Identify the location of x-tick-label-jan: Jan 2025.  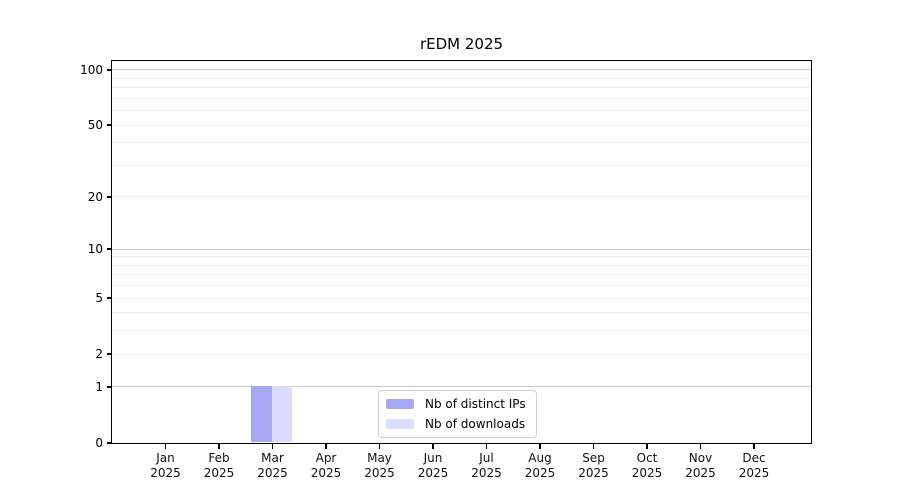
(166, 466).